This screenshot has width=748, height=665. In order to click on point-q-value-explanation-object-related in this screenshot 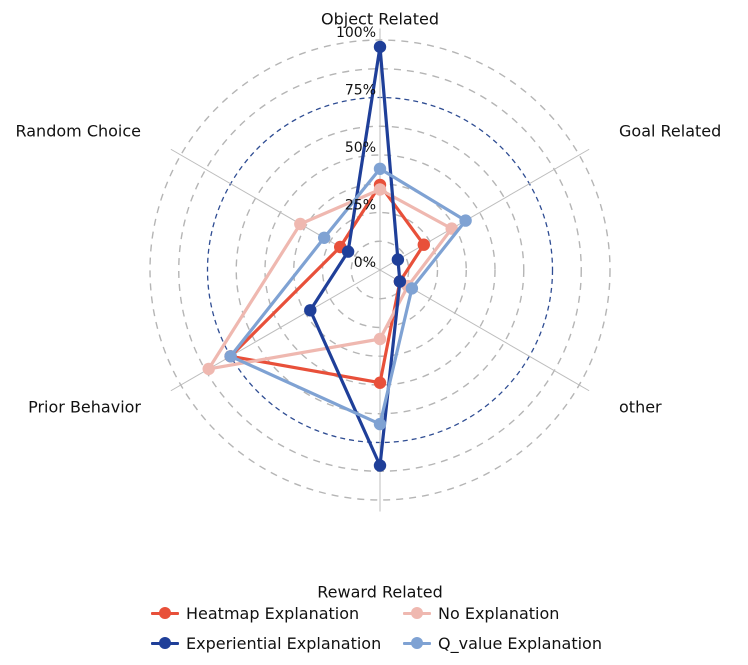, I will do `click(380, 168)`.